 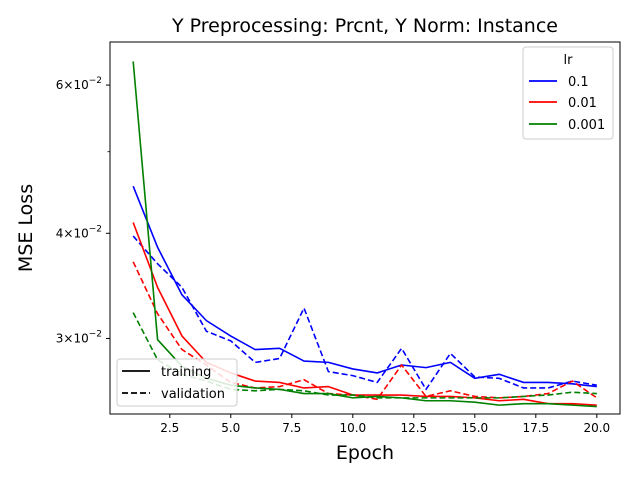 I want to click on legend-entry-label: validation, so click(x=193, y=394).